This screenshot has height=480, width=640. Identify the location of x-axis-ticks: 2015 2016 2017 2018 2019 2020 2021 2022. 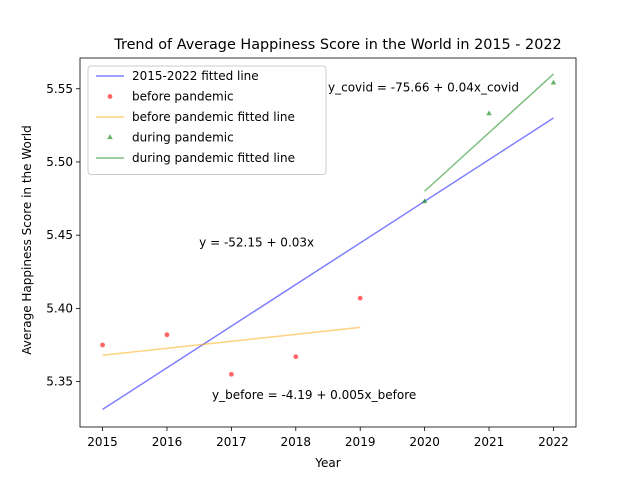
(328, 438).